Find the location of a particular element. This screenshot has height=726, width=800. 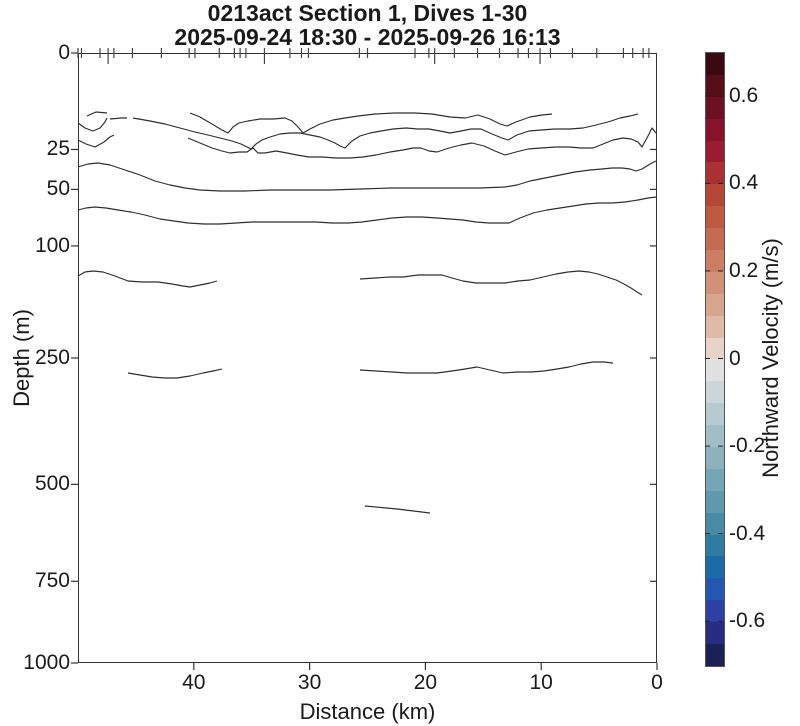

plot-subtitle: 2025-09-24 18:30 - 2025-09-26 16:13 is located at coordinates (367, 37).